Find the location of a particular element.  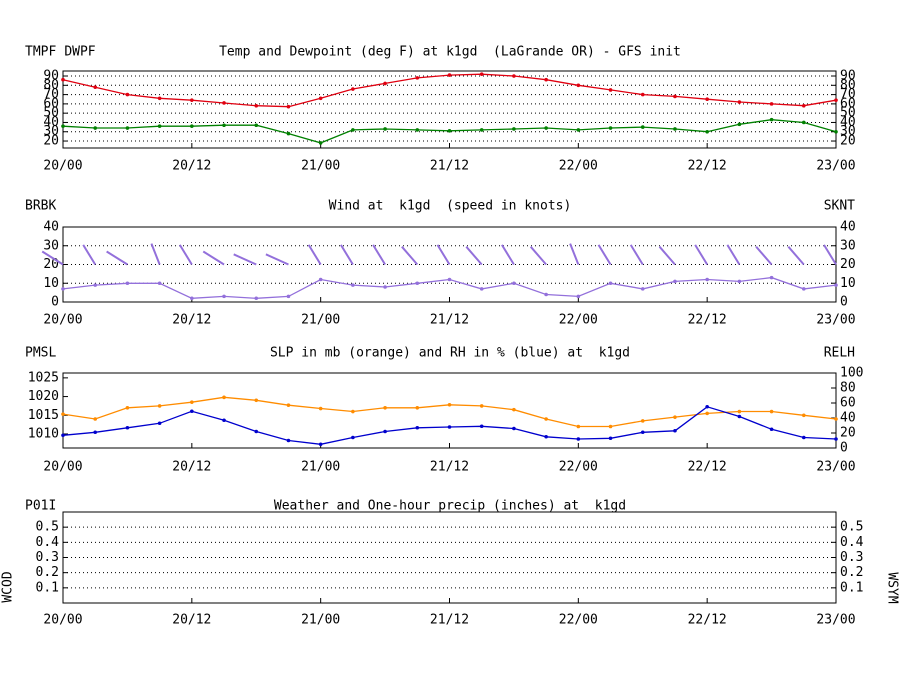

x-tick-label: 21/00 is located at coordinates (320, 320).